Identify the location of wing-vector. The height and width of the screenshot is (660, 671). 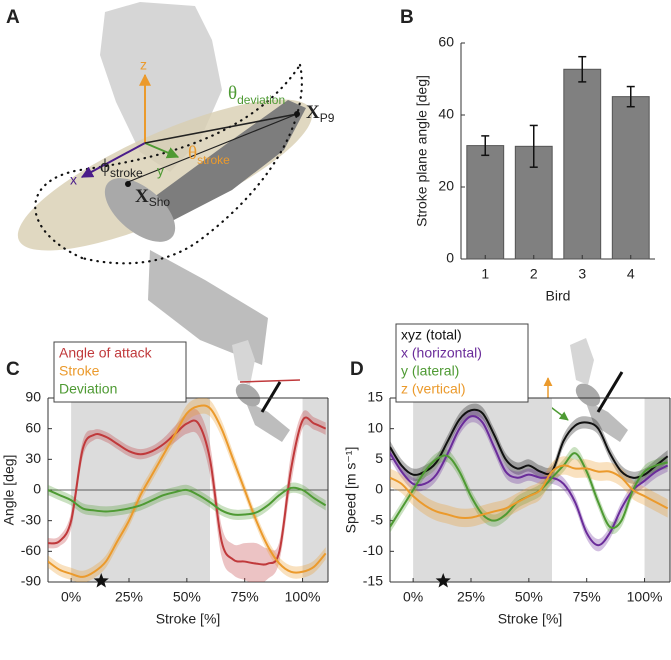
(221, 128).